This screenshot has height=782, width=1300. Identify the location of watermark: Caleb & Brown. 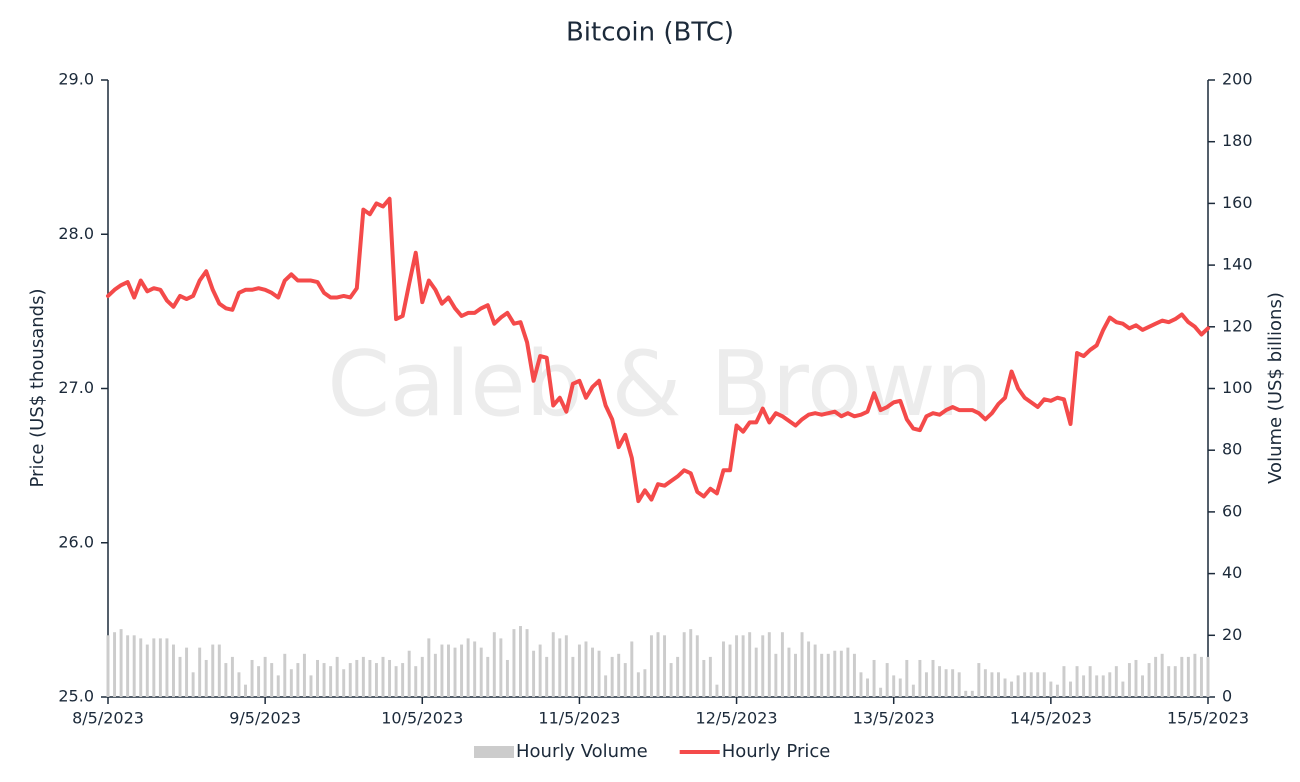
(659, 384).